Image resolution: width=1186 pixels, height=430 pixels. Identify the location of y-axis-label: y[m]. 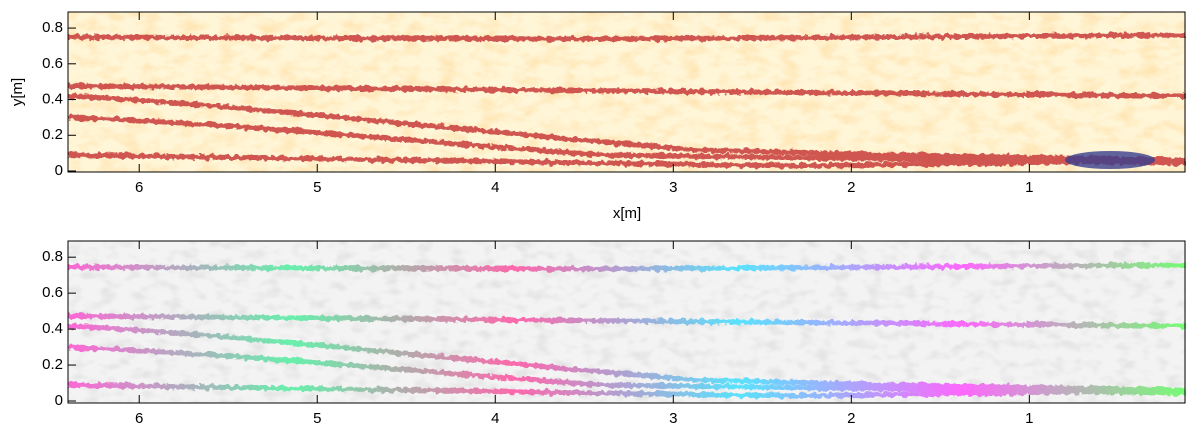
(17, 92).